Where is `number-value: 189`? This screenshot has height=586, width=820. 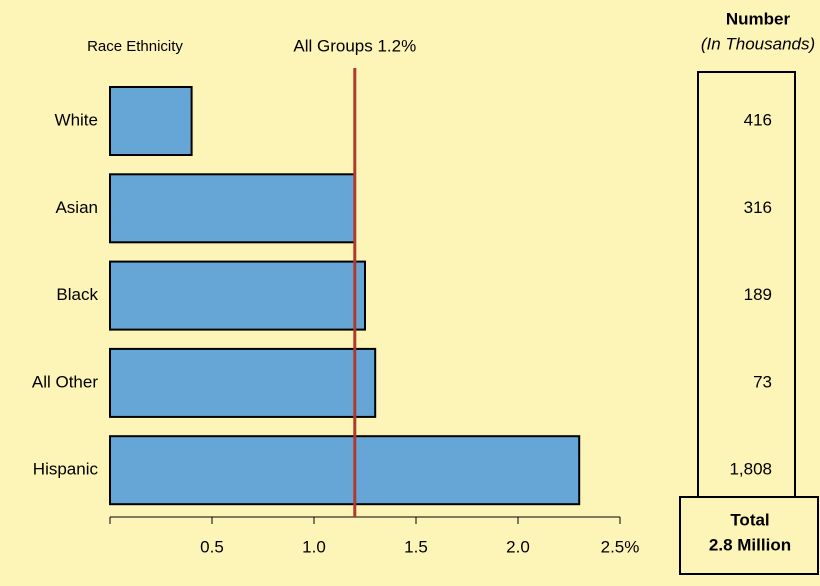
number-value: 189 is located at coordinates (758, 294).